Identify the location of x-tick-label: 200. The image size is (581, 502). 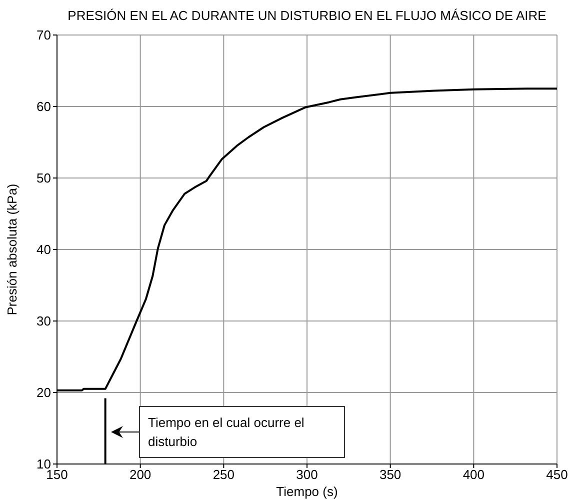
(140, 474).